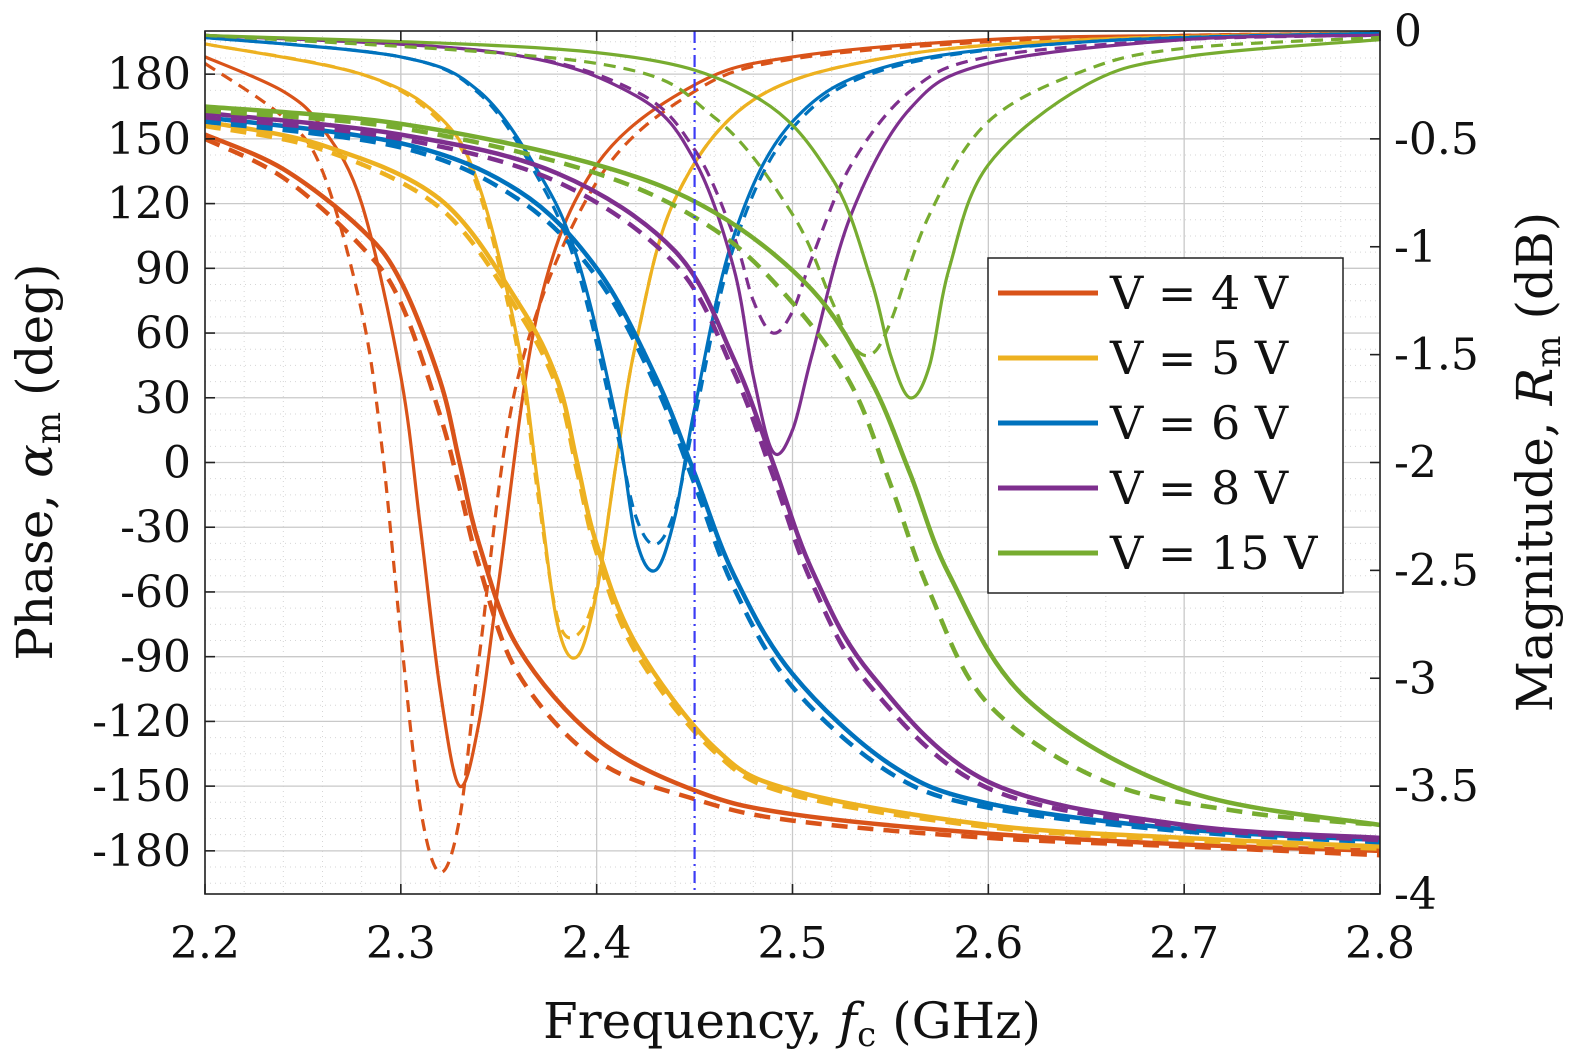 The height and width of the screenshot is (1063, 1573). What do you see at coordinates (177, 463) in the screenshot?
I see `y-left-tick-label: 0` at bounding box center [177, 463].